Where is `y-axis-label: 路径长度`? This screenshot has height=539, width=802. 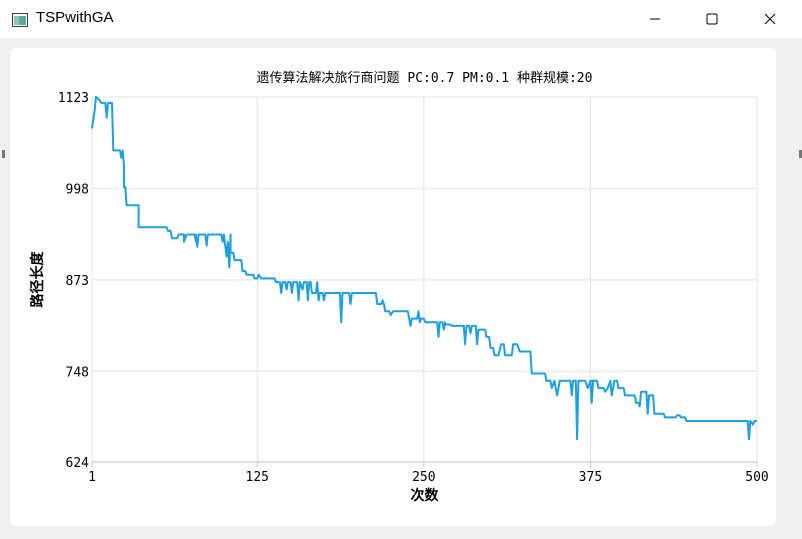
y-axis-label: 路径长度 is located at coordinates (37, 279).